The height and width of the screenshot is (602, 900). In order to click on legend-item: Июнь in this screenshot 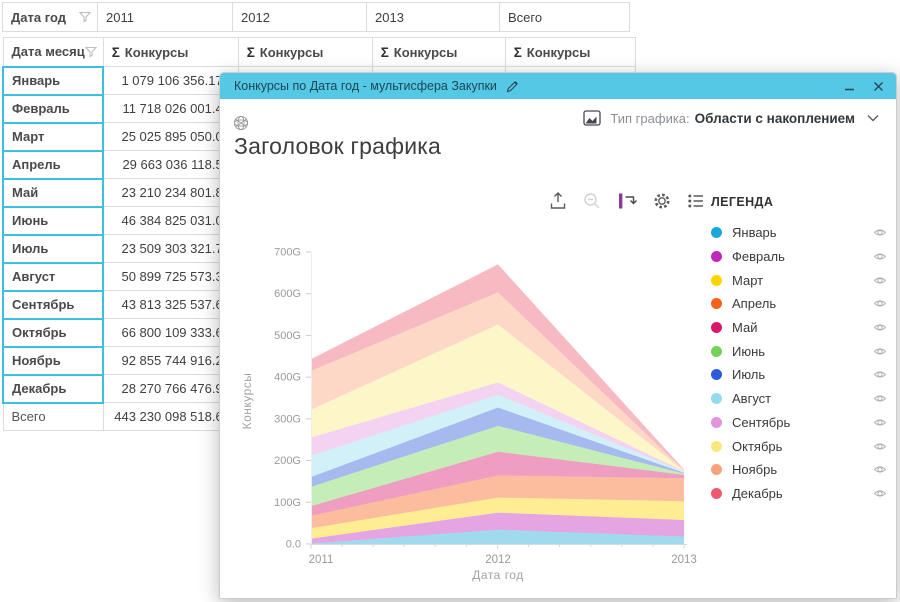, I will do `click(800, 351)`.